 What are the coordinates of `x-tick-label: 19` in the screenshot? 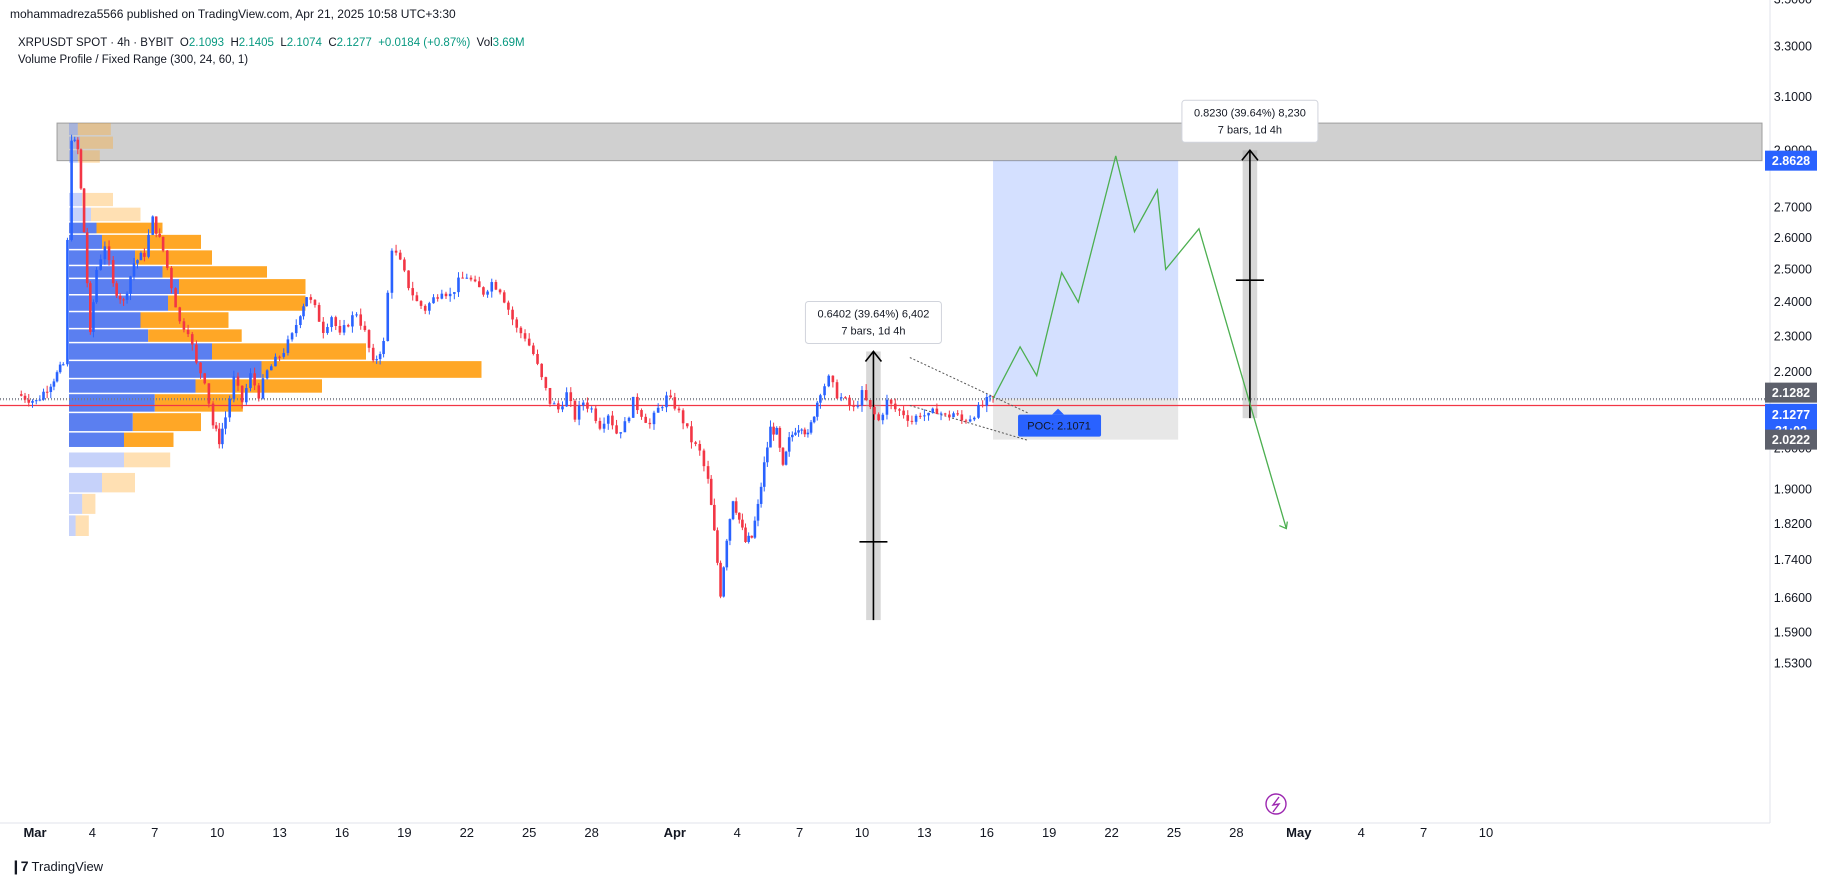 It's located at (1049, 832).